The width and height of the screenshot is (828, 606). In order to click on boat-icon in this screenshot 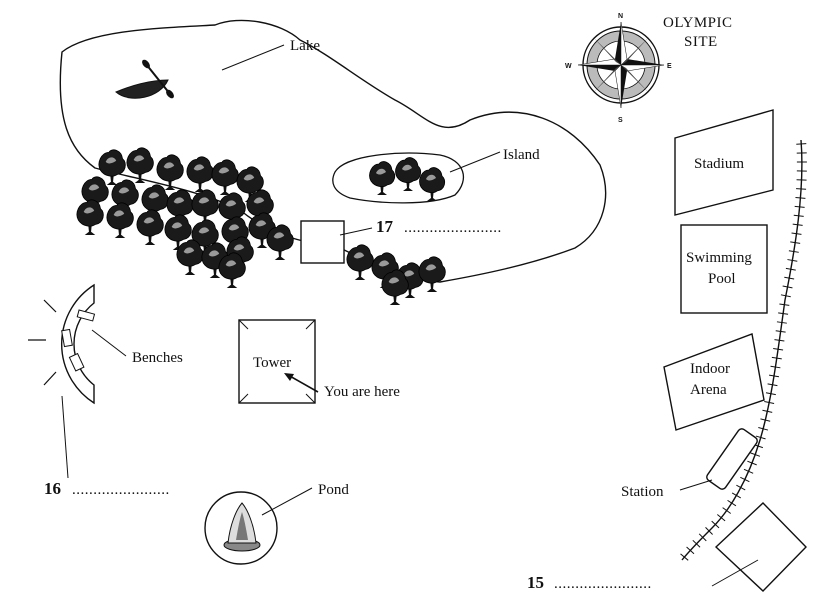, I will do `click(144, 79)`.